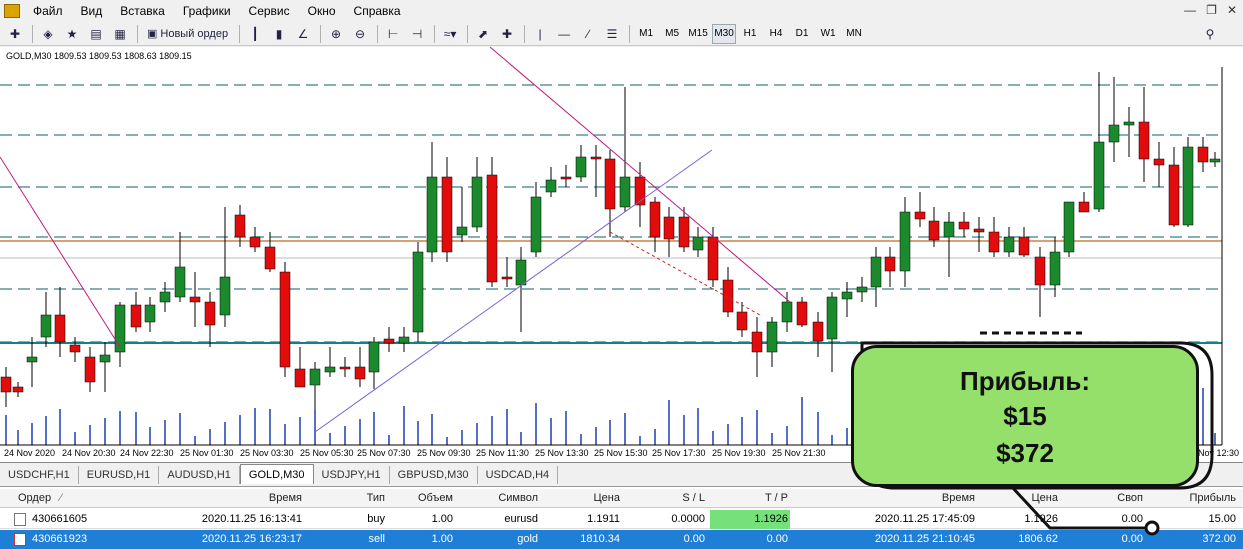  Describe the element at coordinates (434, 475) in the screenshot. I see `tab-gbpusd-m30: GBPUSD,M30` at that location.